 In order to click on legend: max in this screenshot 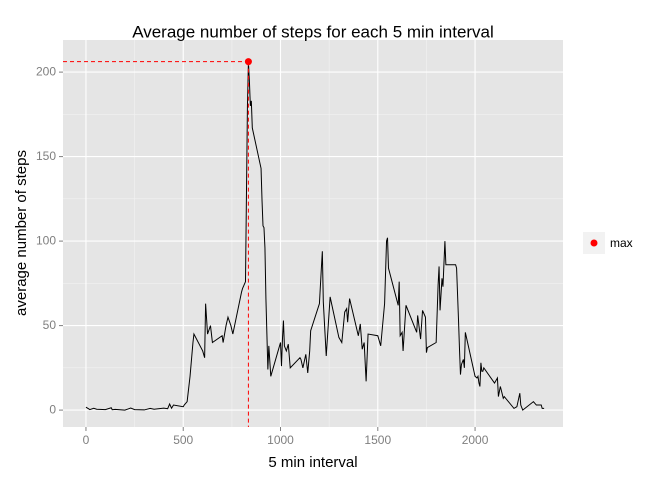, I will do `click(608, 243)`.